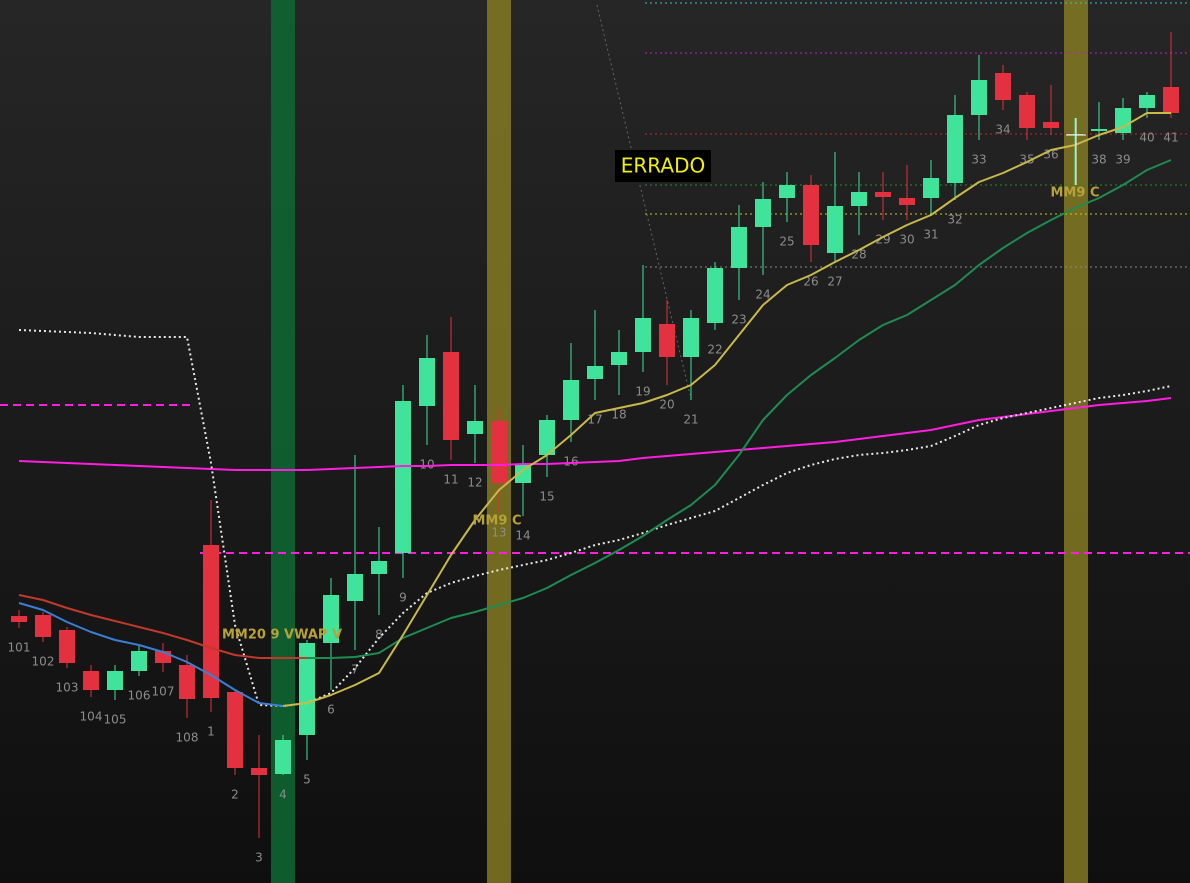 The image size is (1190, 883). What do you see at coordinates (211, 732) in the screenshot?
I see `candle-label: 1` at bounding box center [211, 732].